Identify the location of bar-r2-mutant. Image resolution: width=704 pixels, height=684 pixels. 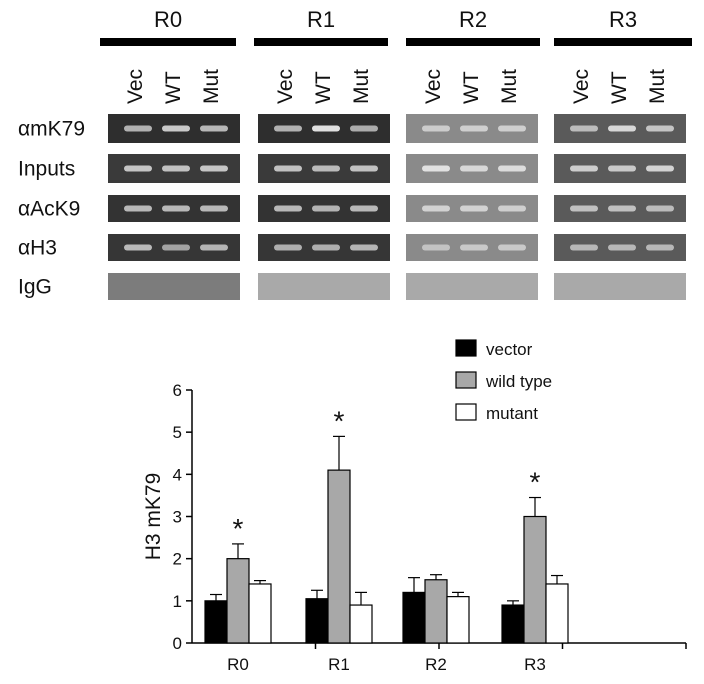
(458, 620).